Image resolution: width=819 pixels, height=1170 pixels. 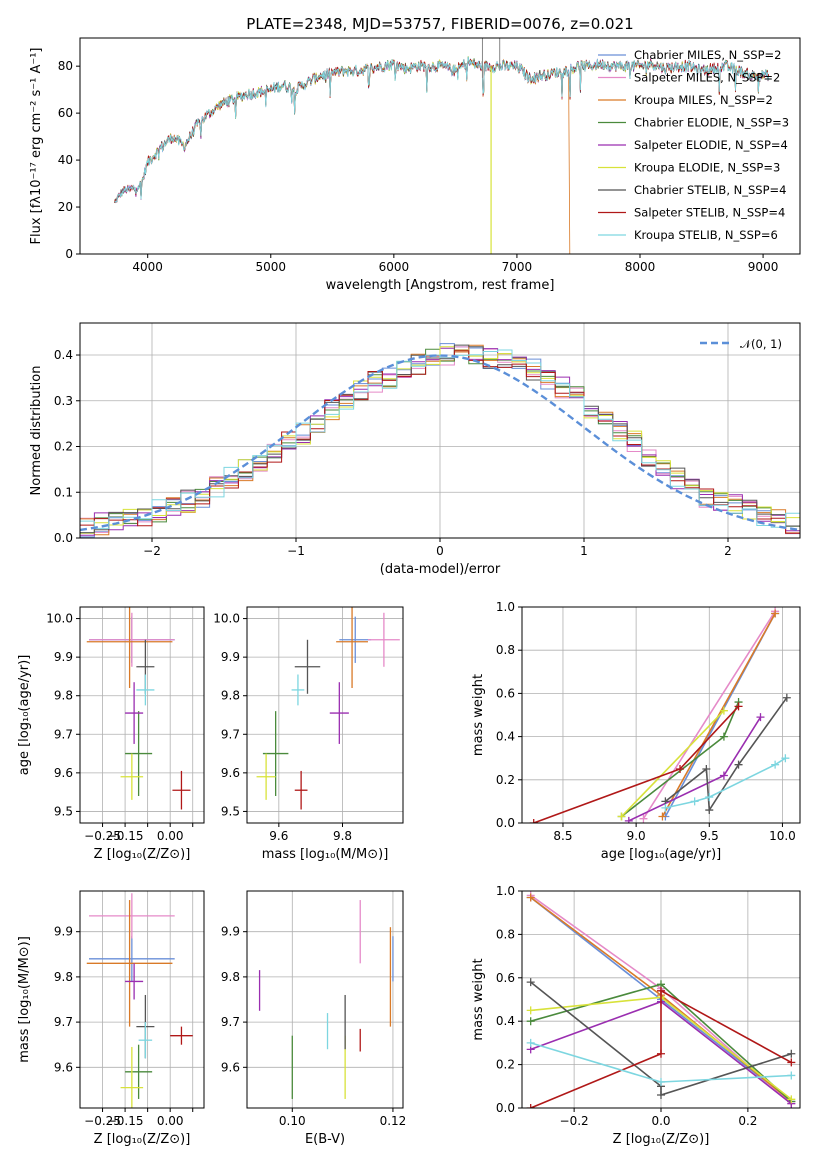 I want to click on y-axis-label: age [log₁₀(age/yr)], so click(x=24, y=715).